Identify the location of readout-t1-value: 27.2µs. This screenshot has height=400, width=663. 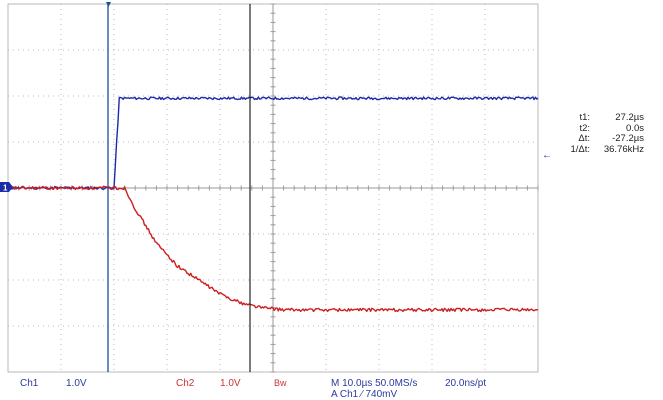
(629, 117).